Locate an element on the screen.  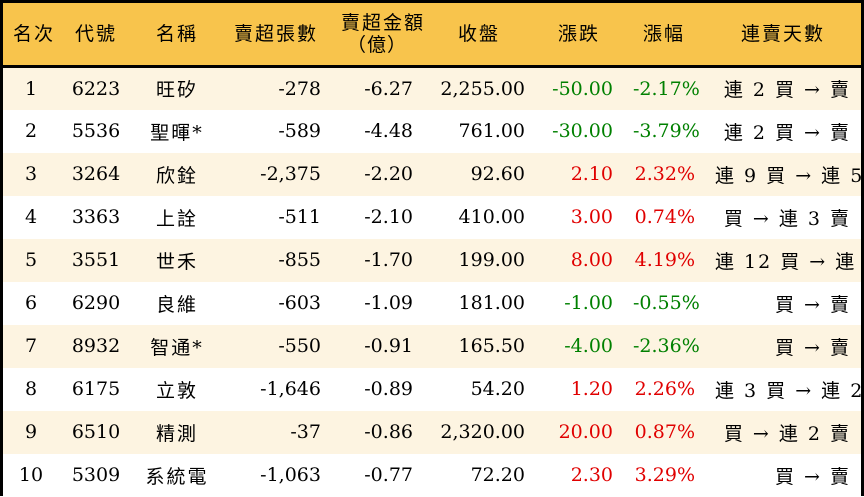
cell-sell-amount: -0.89 is located at coordinates (388, 389).